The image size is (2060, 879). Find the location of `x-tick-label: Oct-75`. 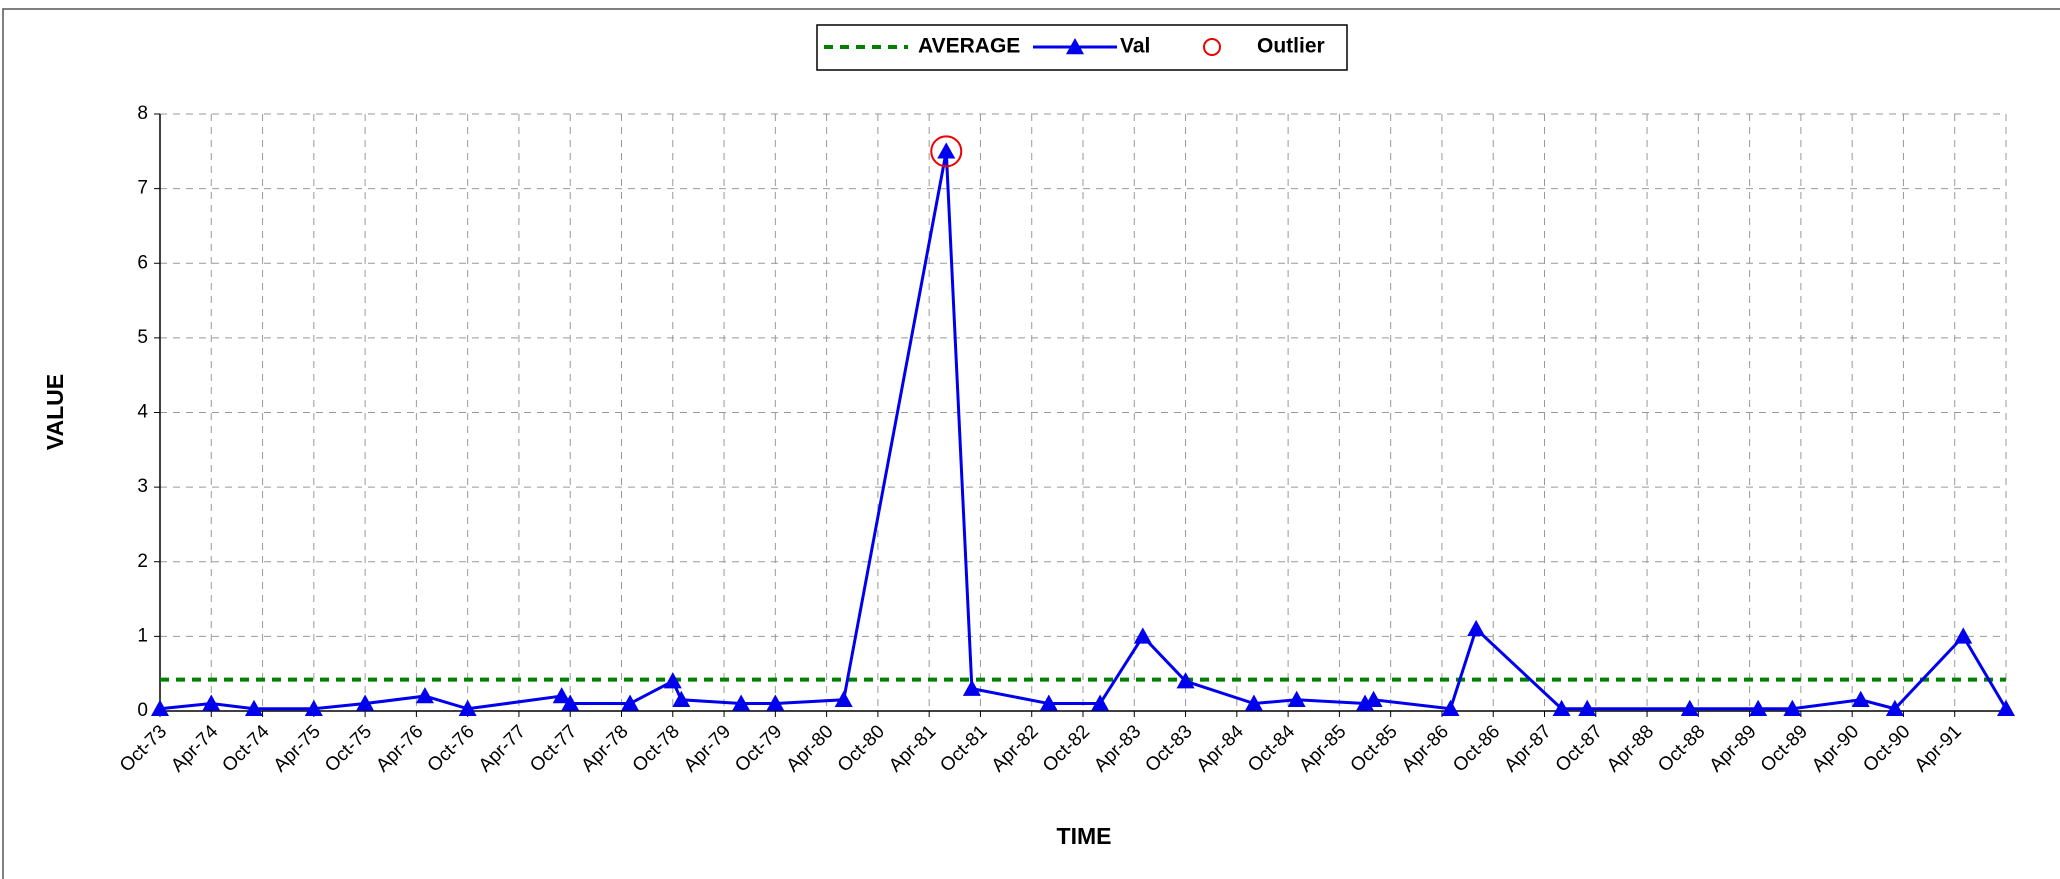

x-tick-label: Oct-75 is located at coordinates (348, 748).